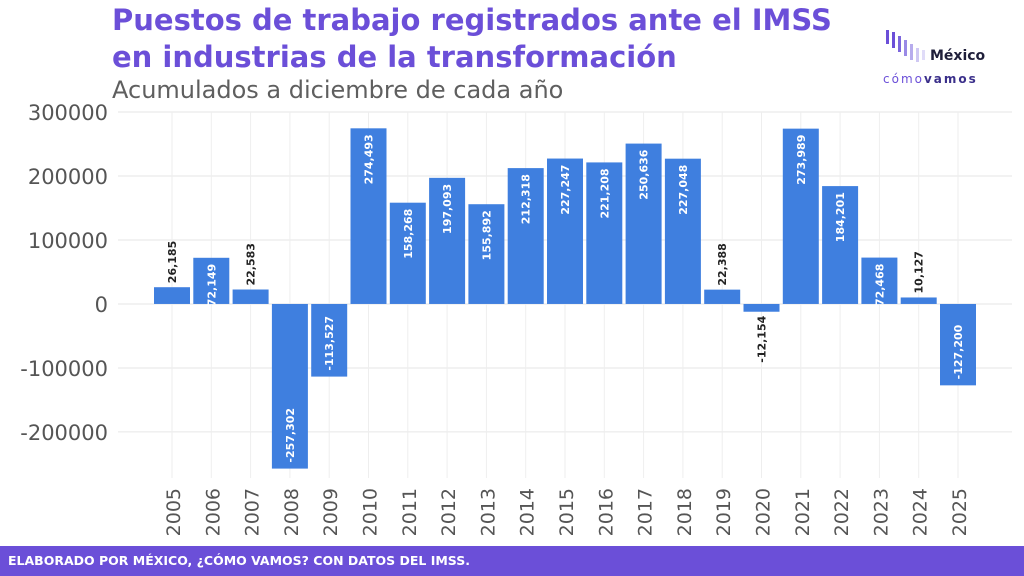 The height and width of the screenshot is (576, 1024). Describe the element at coordinates (488, 512) in the screenshot. I see `x-tick-label-2013: 2013` at that location.